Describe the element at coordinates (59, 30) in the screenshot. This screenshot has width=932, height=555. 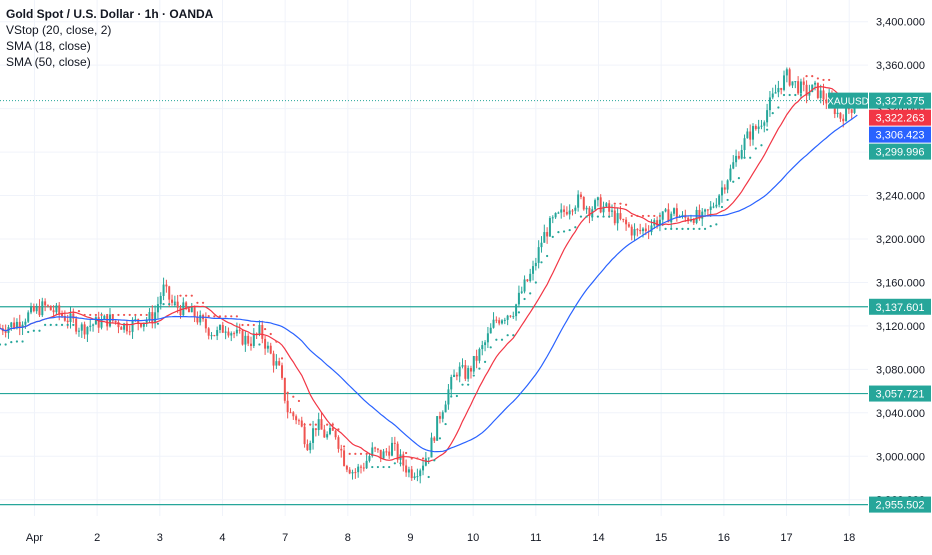
I see `legend-vstop: VStop (20, close, 2)` at that location.